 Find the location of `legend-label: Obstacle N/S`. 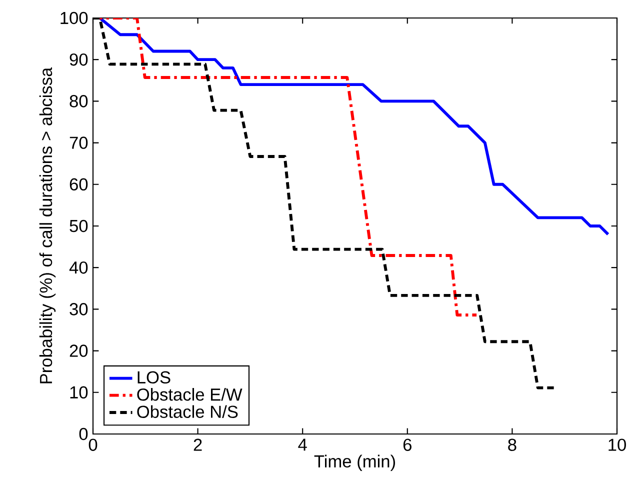

legend-label: Obstacle N/S is located at coordinates (187, 411).